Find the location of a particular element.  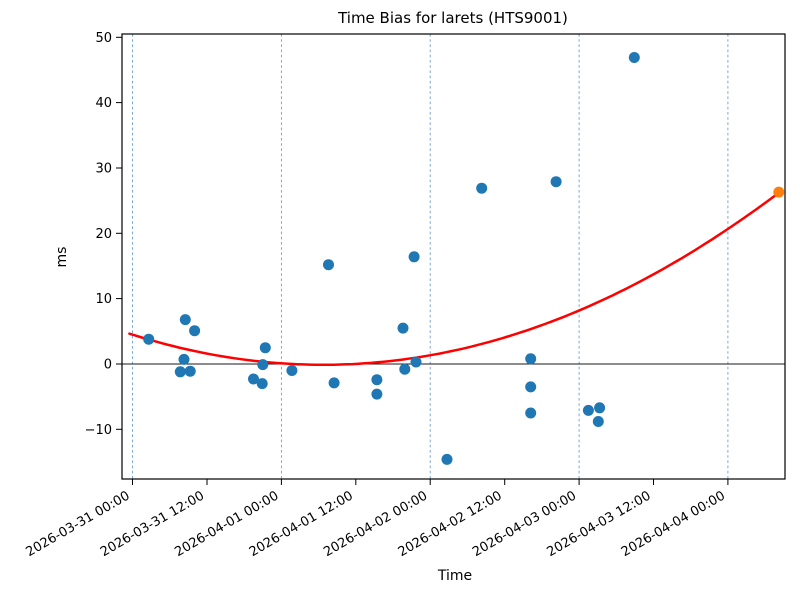

y-tick-label: 10 is located at coordinates (103, 299).